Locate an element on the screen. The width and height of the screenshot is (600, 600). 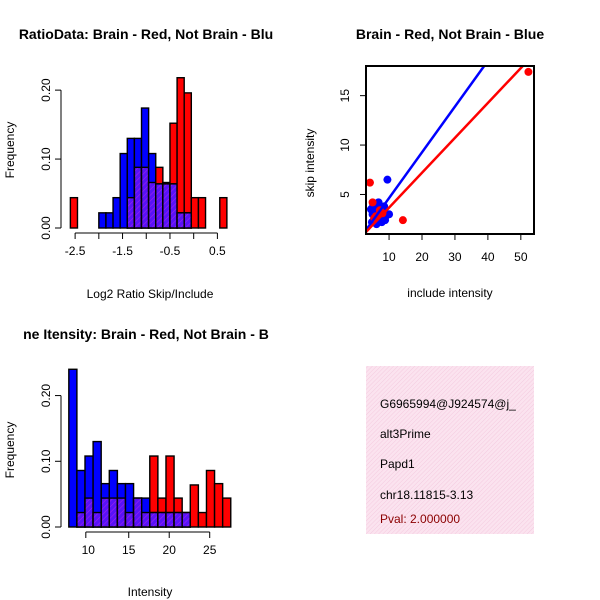
intensity-x-tick-label: 15 is located at coordinates (129, 550).